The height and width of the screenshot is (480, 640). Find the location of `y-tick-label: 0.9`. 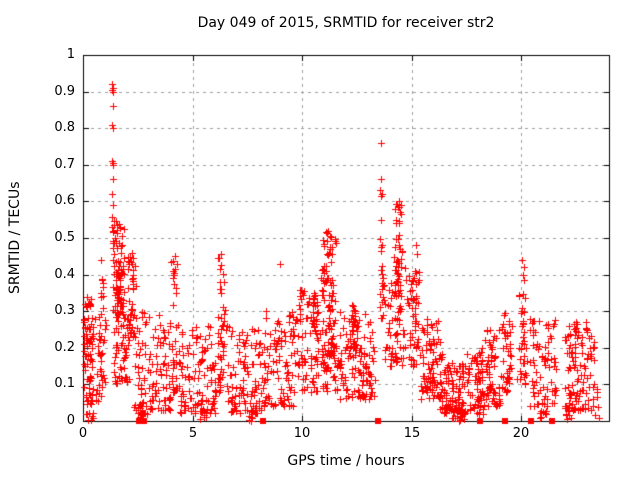

y-tick-label: 0.9 is located at coordinates (64, 91).